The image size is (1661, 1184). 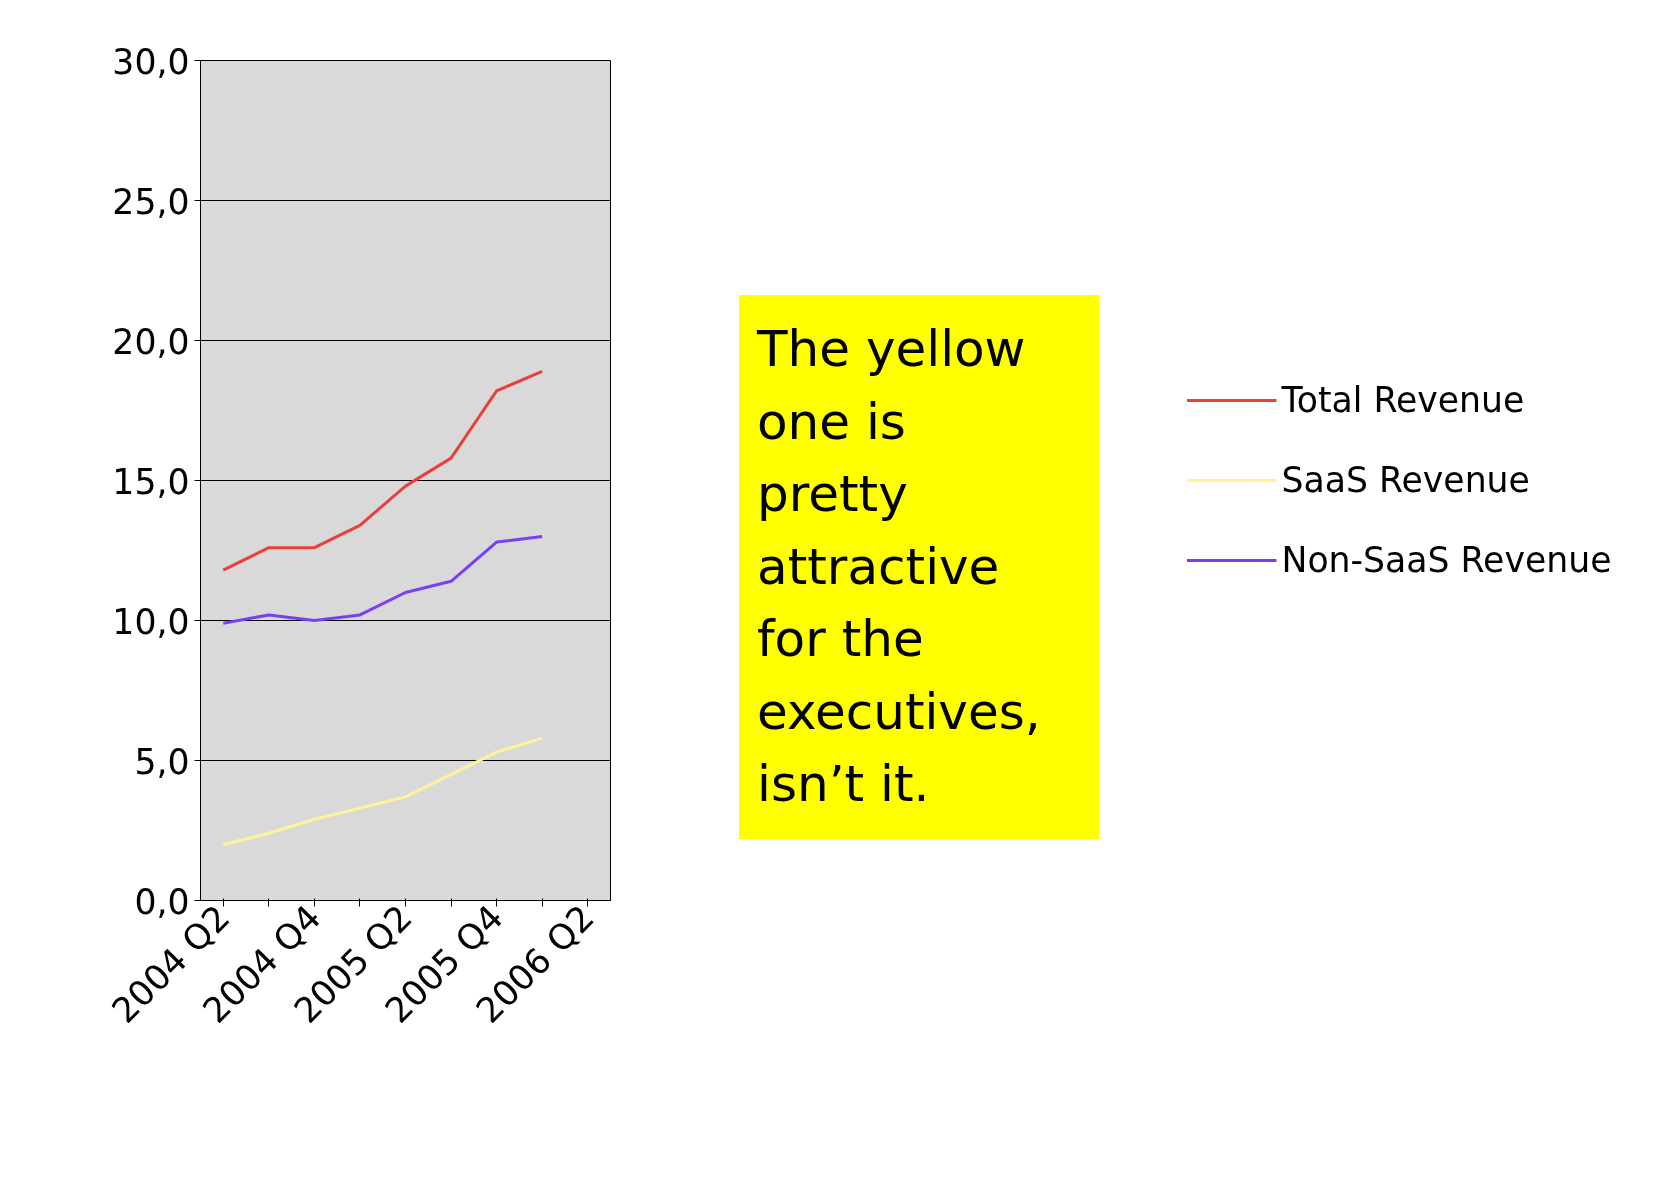 What do you see at coordinates (919, 567) in the screenshot?
I see `text: The yellow one is pretty attractive for the executives, isn’t it.` at bounding box center [919, 567].